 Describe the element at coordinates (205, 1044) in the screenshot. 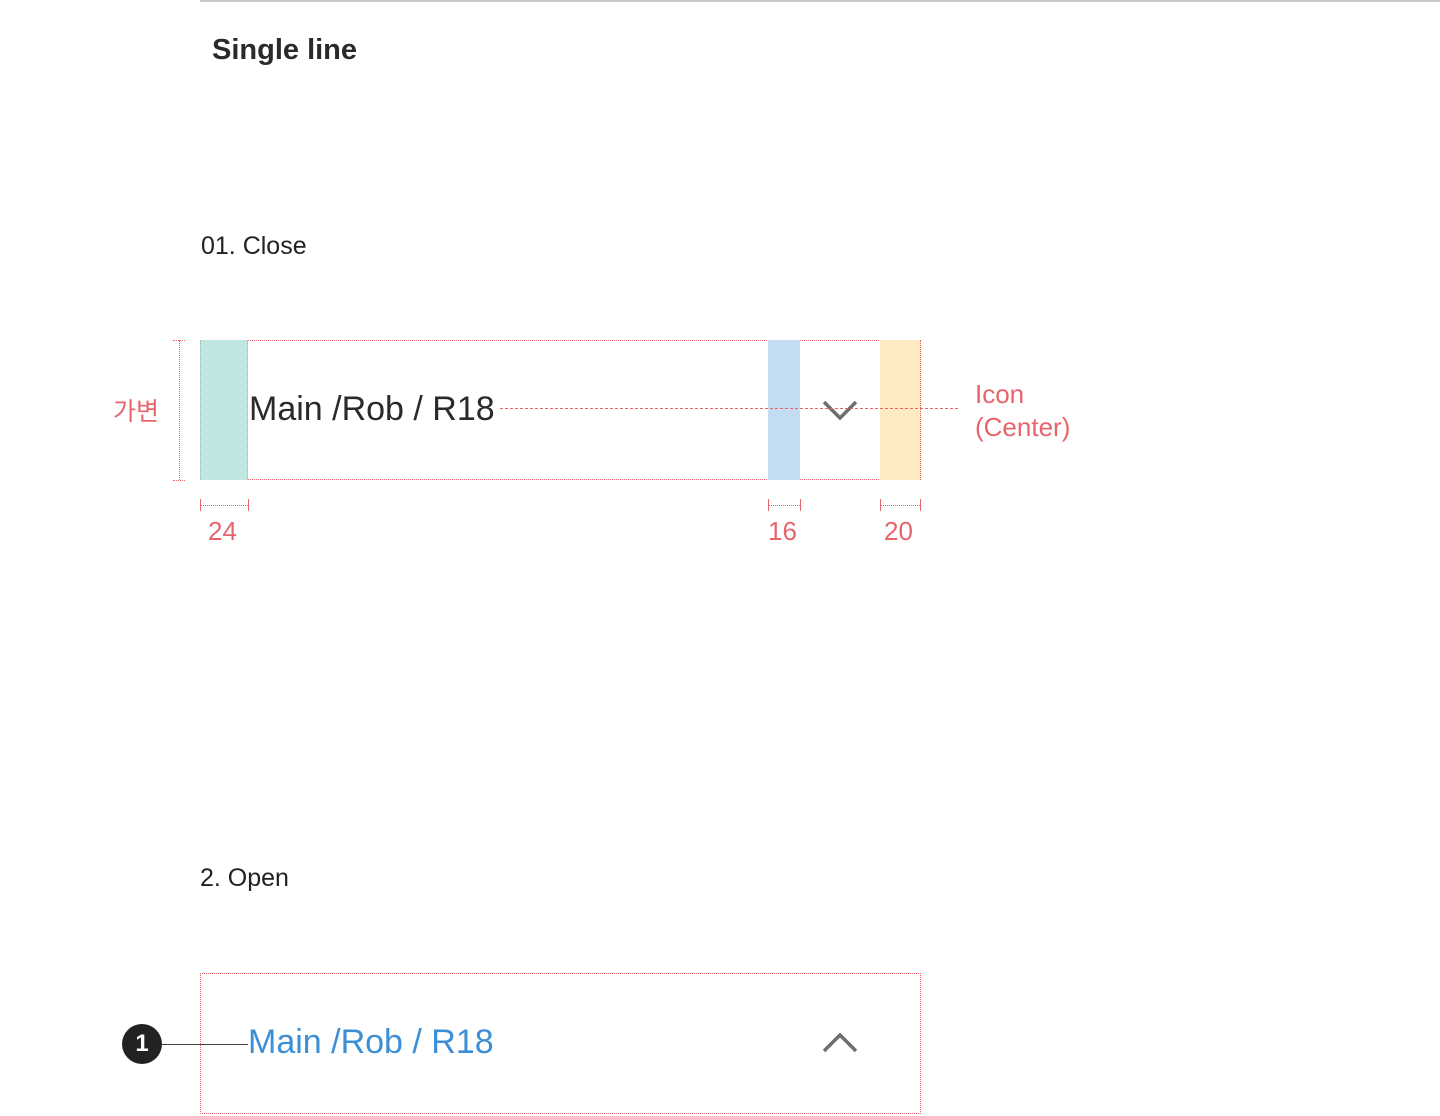

I see `callout-leader-line` at that location.